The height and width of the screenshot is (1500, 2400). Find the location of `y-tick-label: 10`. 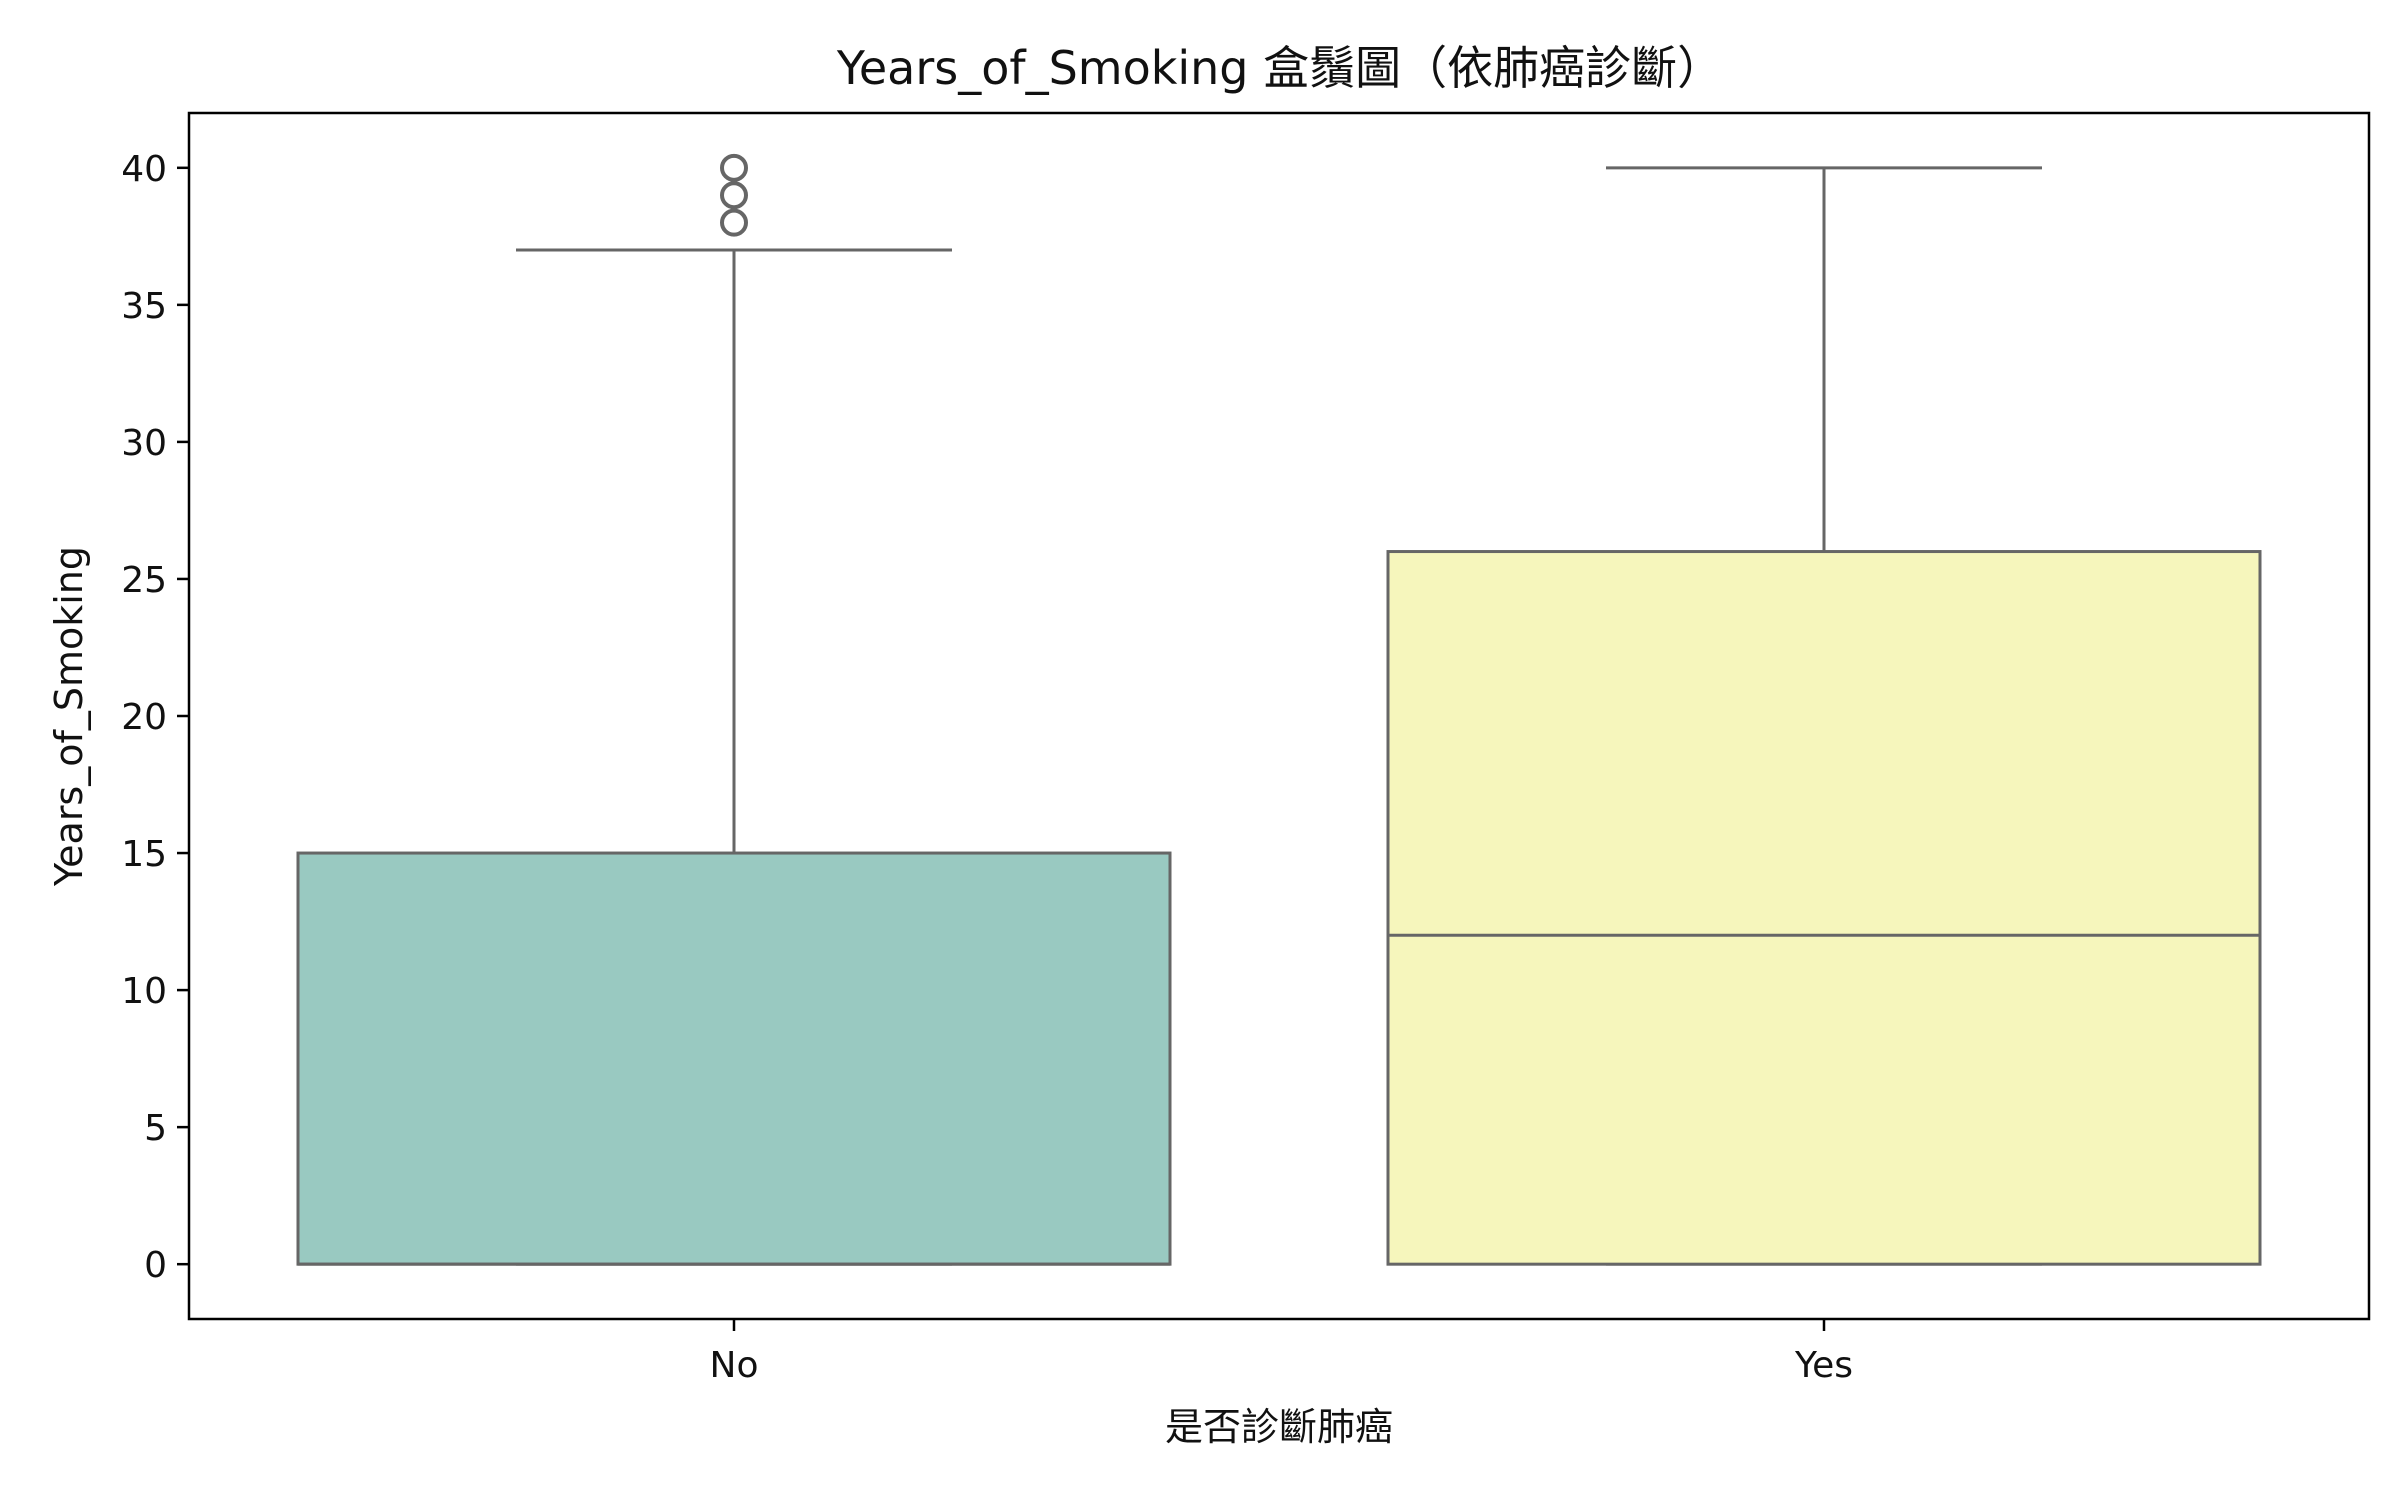

y-tick-label: 10 is located at coordinates (144, 991).